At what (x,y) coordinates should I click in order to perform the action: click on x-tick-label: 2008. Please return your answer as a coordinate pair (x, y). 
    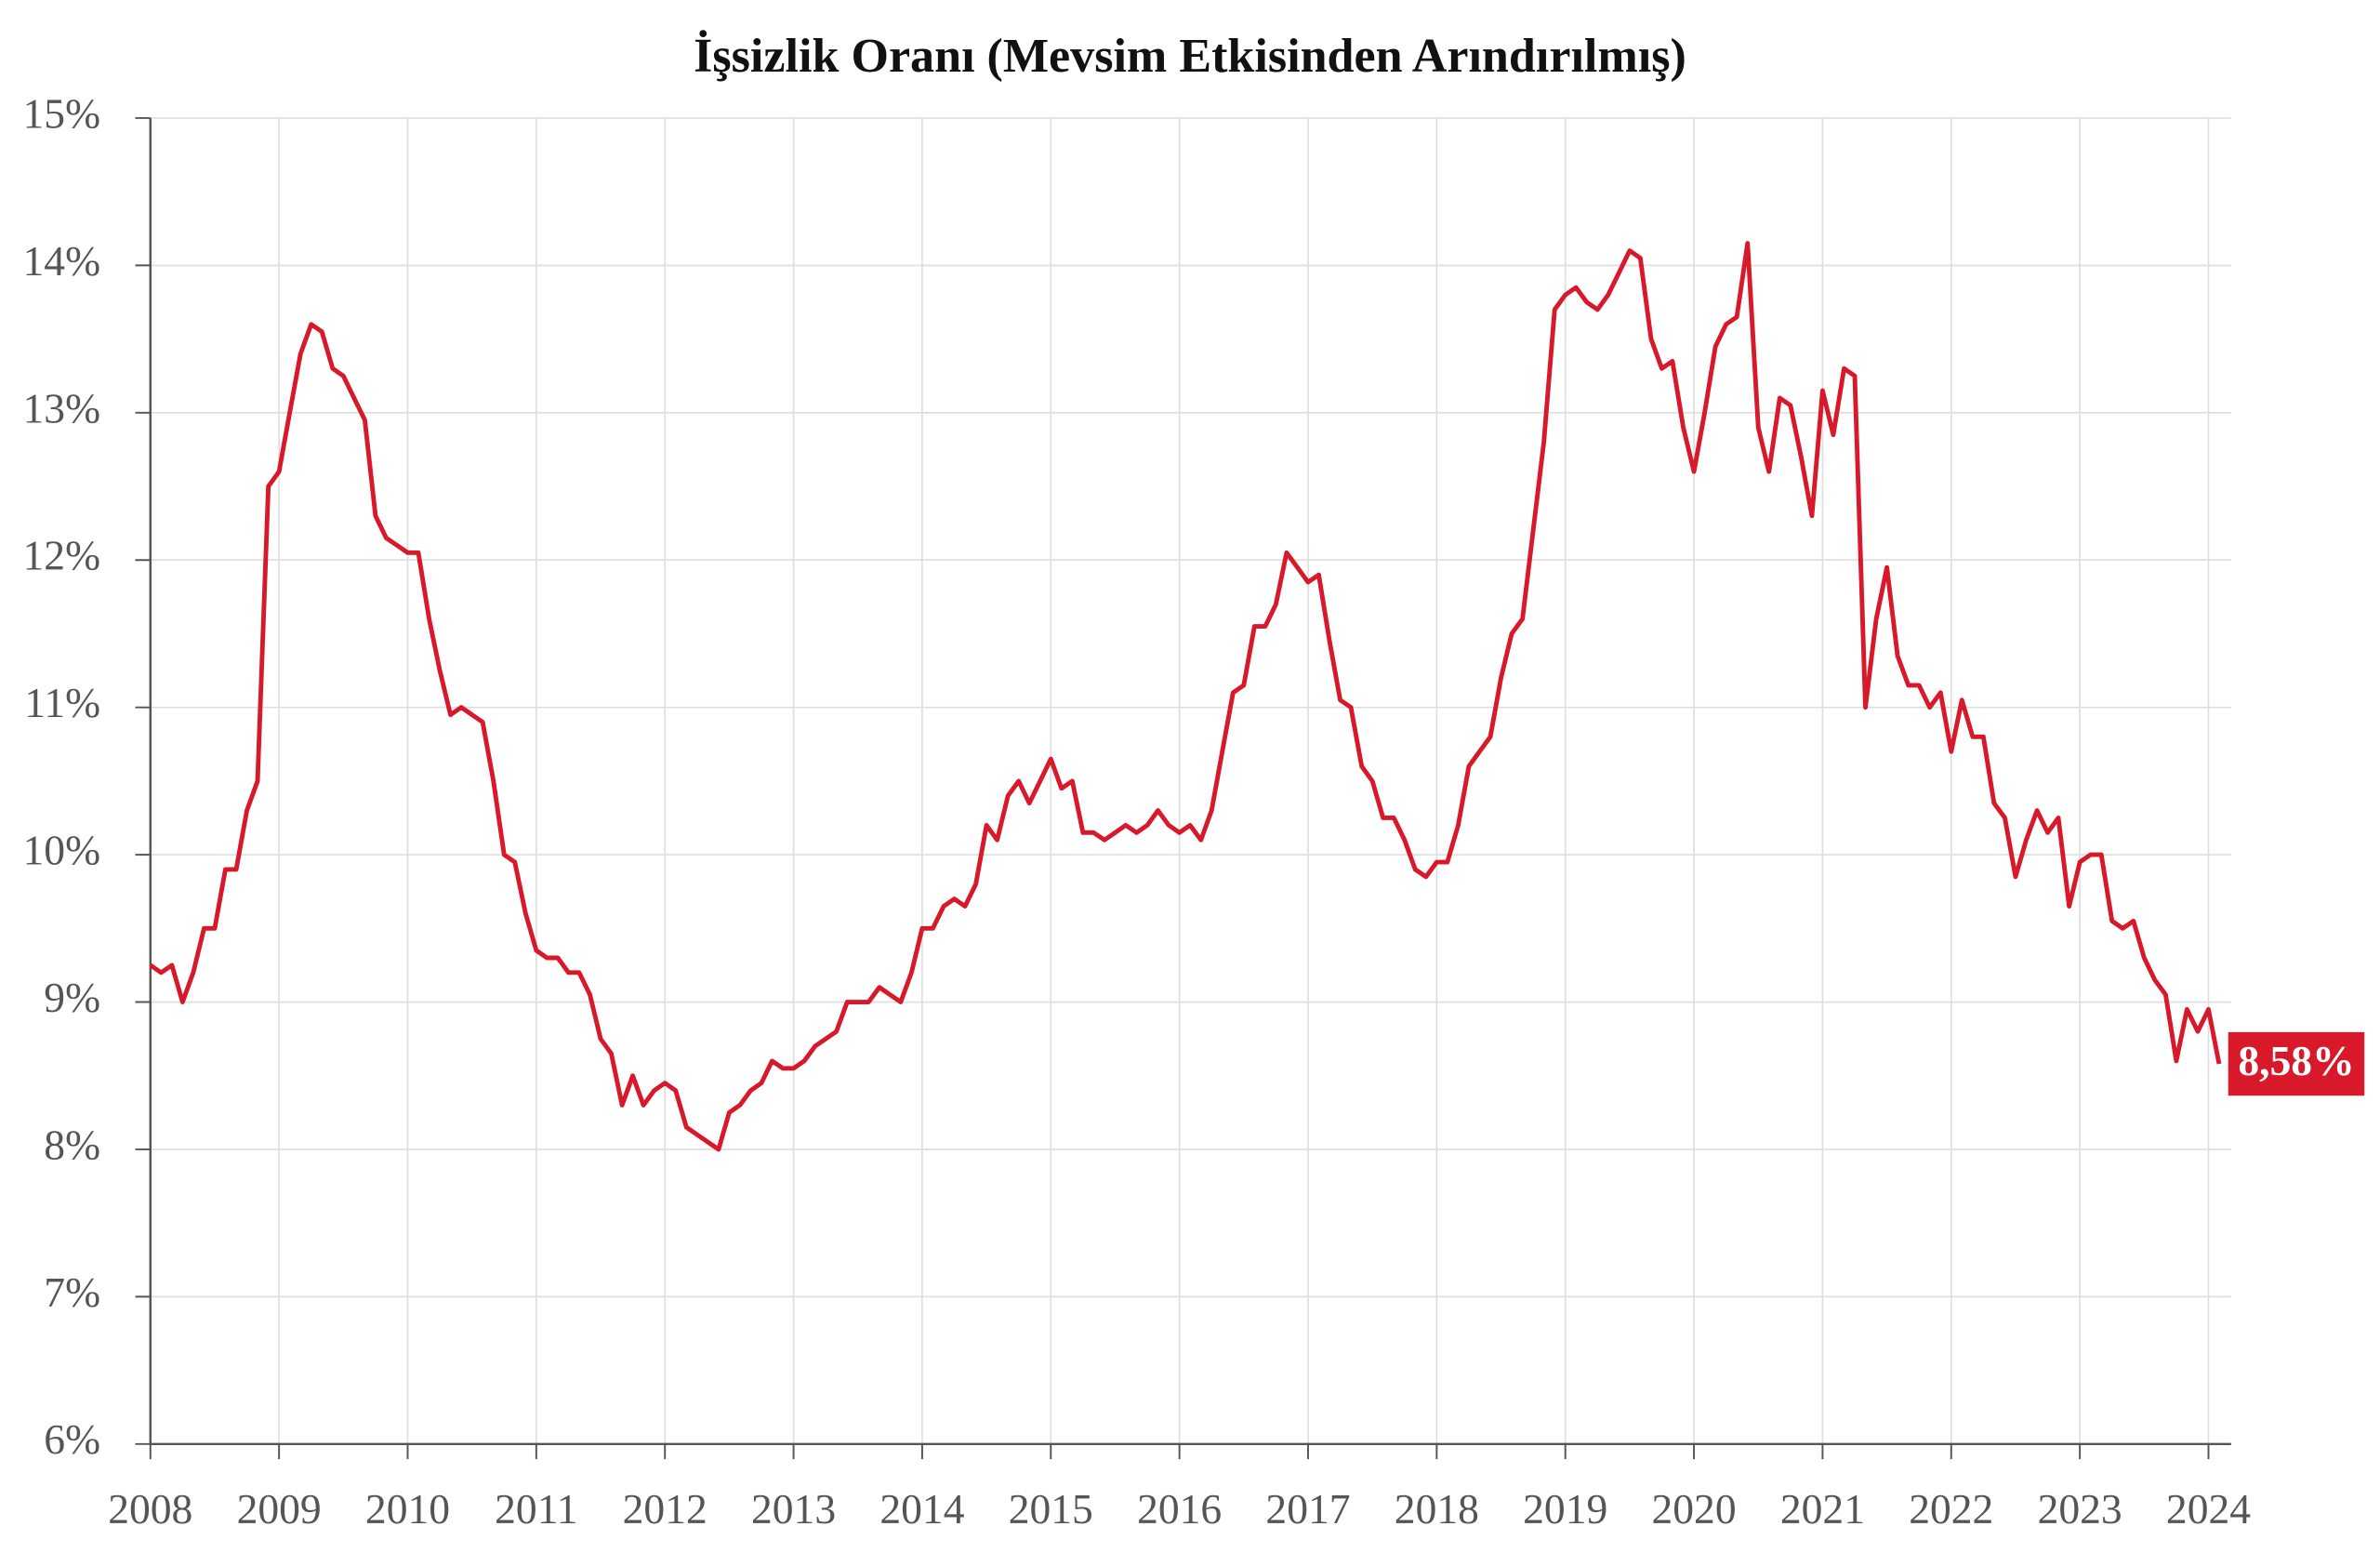
    Looking at the image, I should click on (150, 1509).